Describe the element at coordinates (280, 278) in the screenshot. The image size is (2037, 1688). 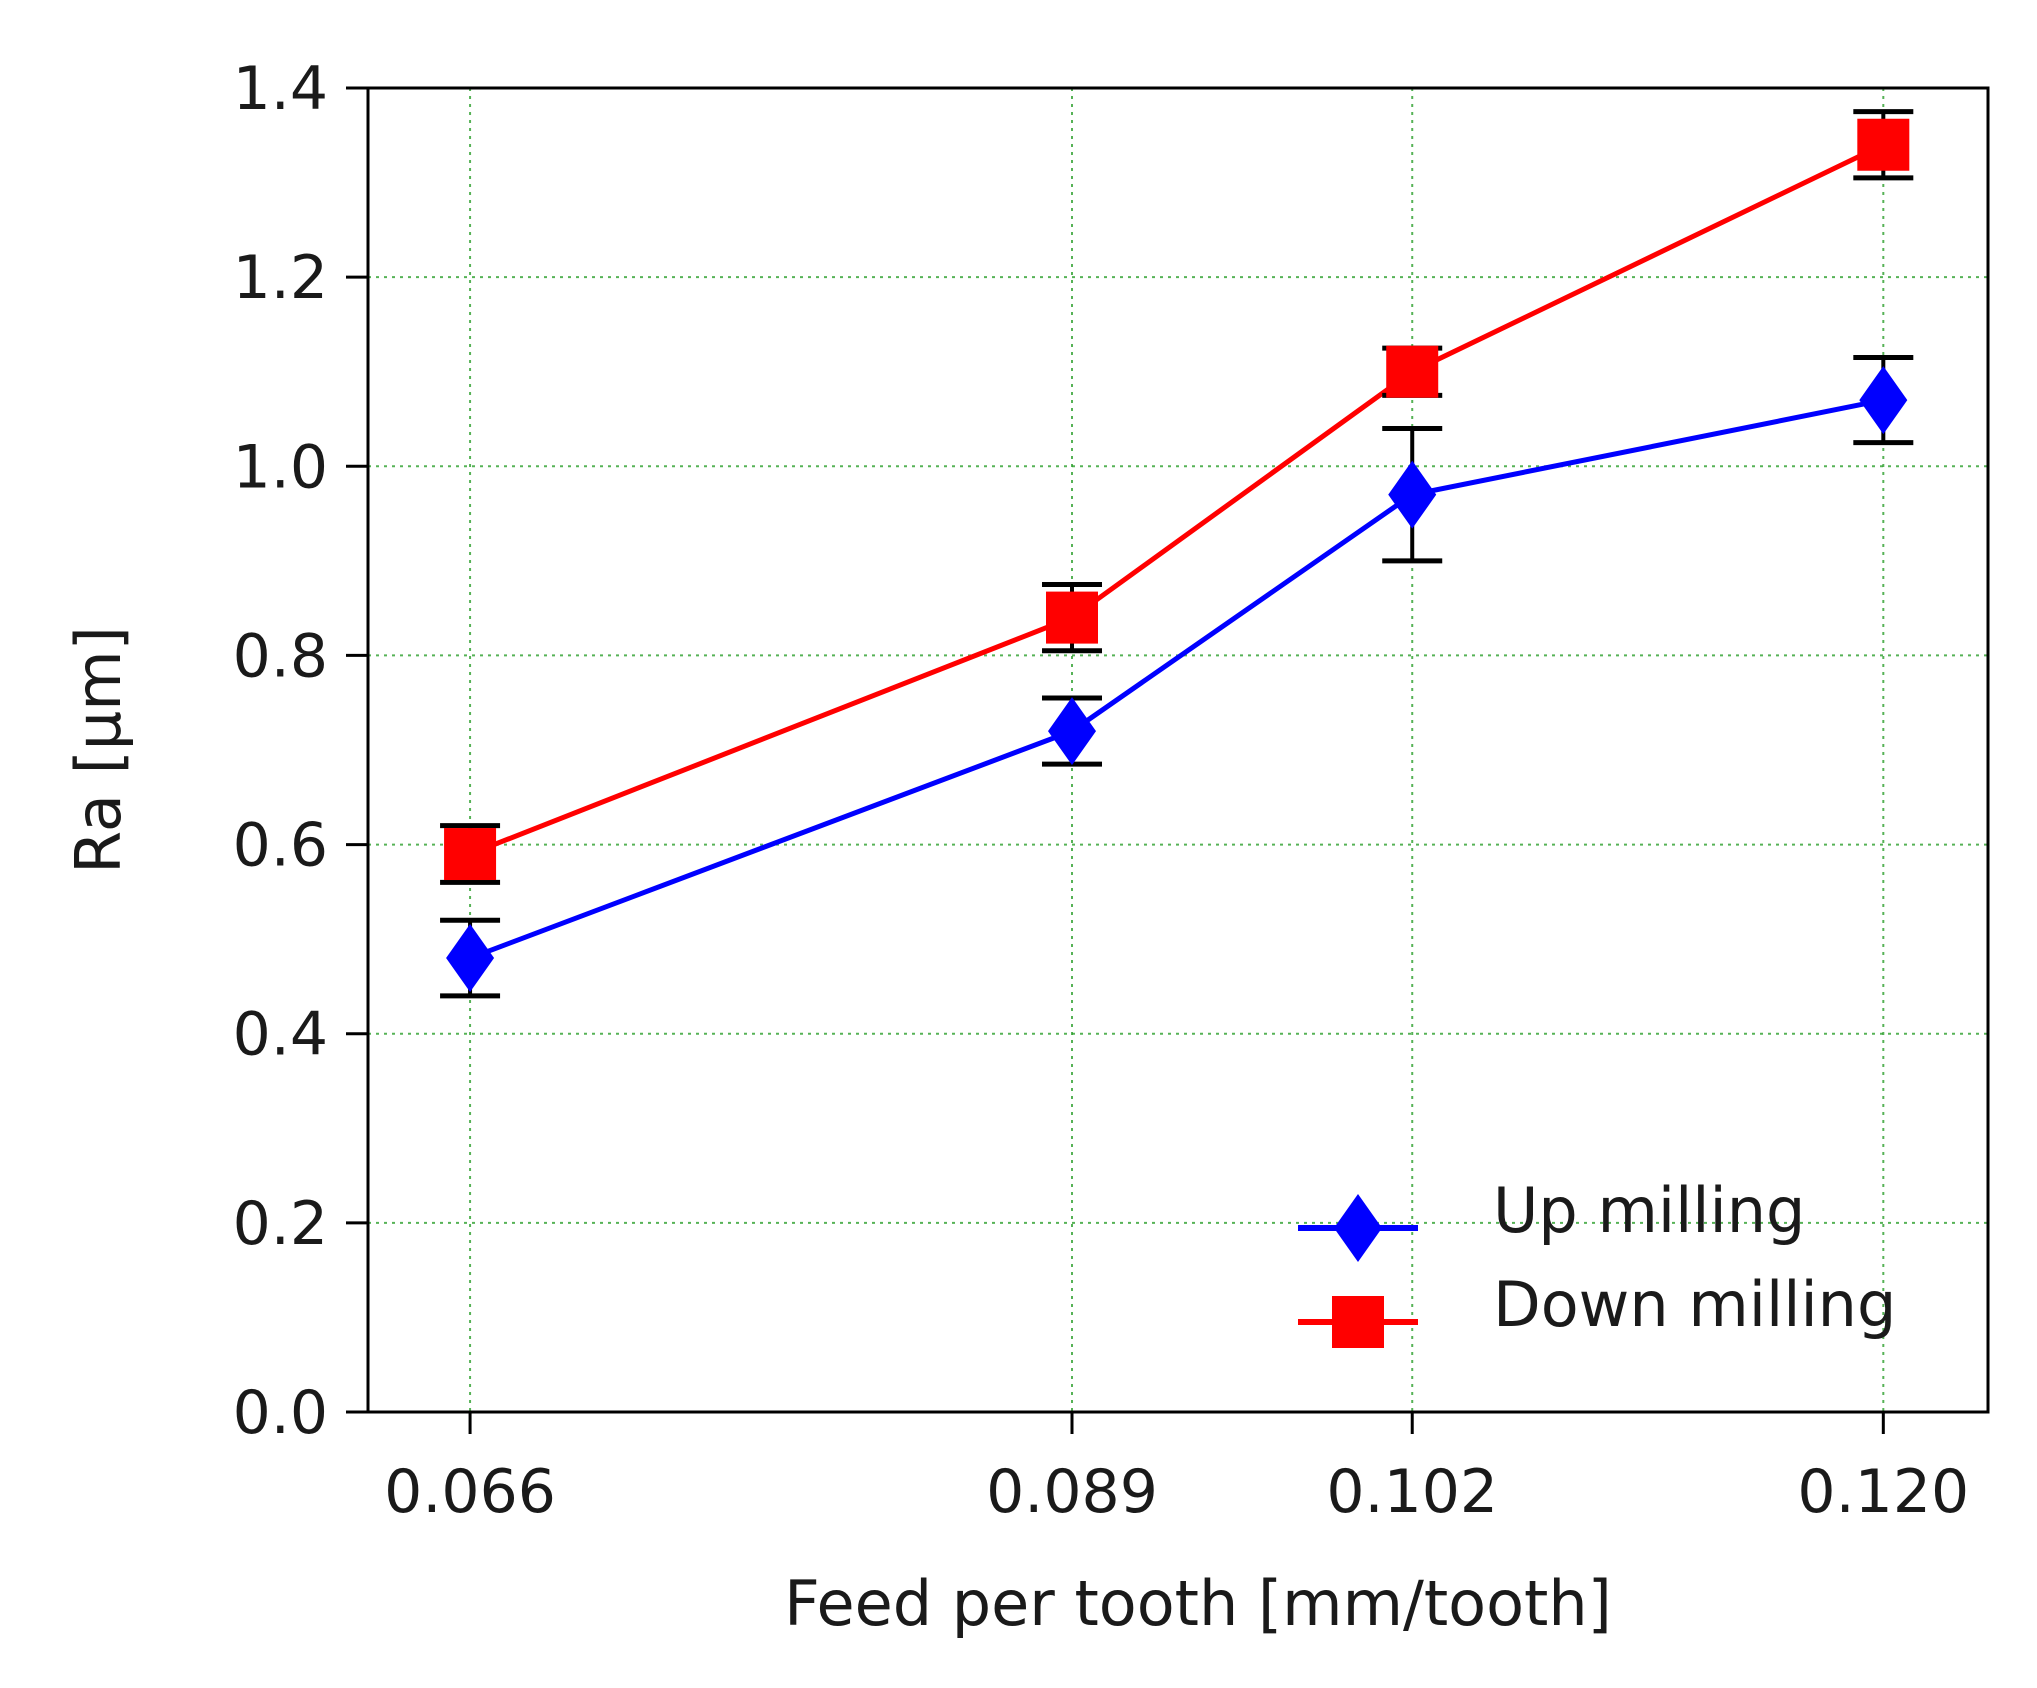
I see `y-tick-label: 1.2` at that location.